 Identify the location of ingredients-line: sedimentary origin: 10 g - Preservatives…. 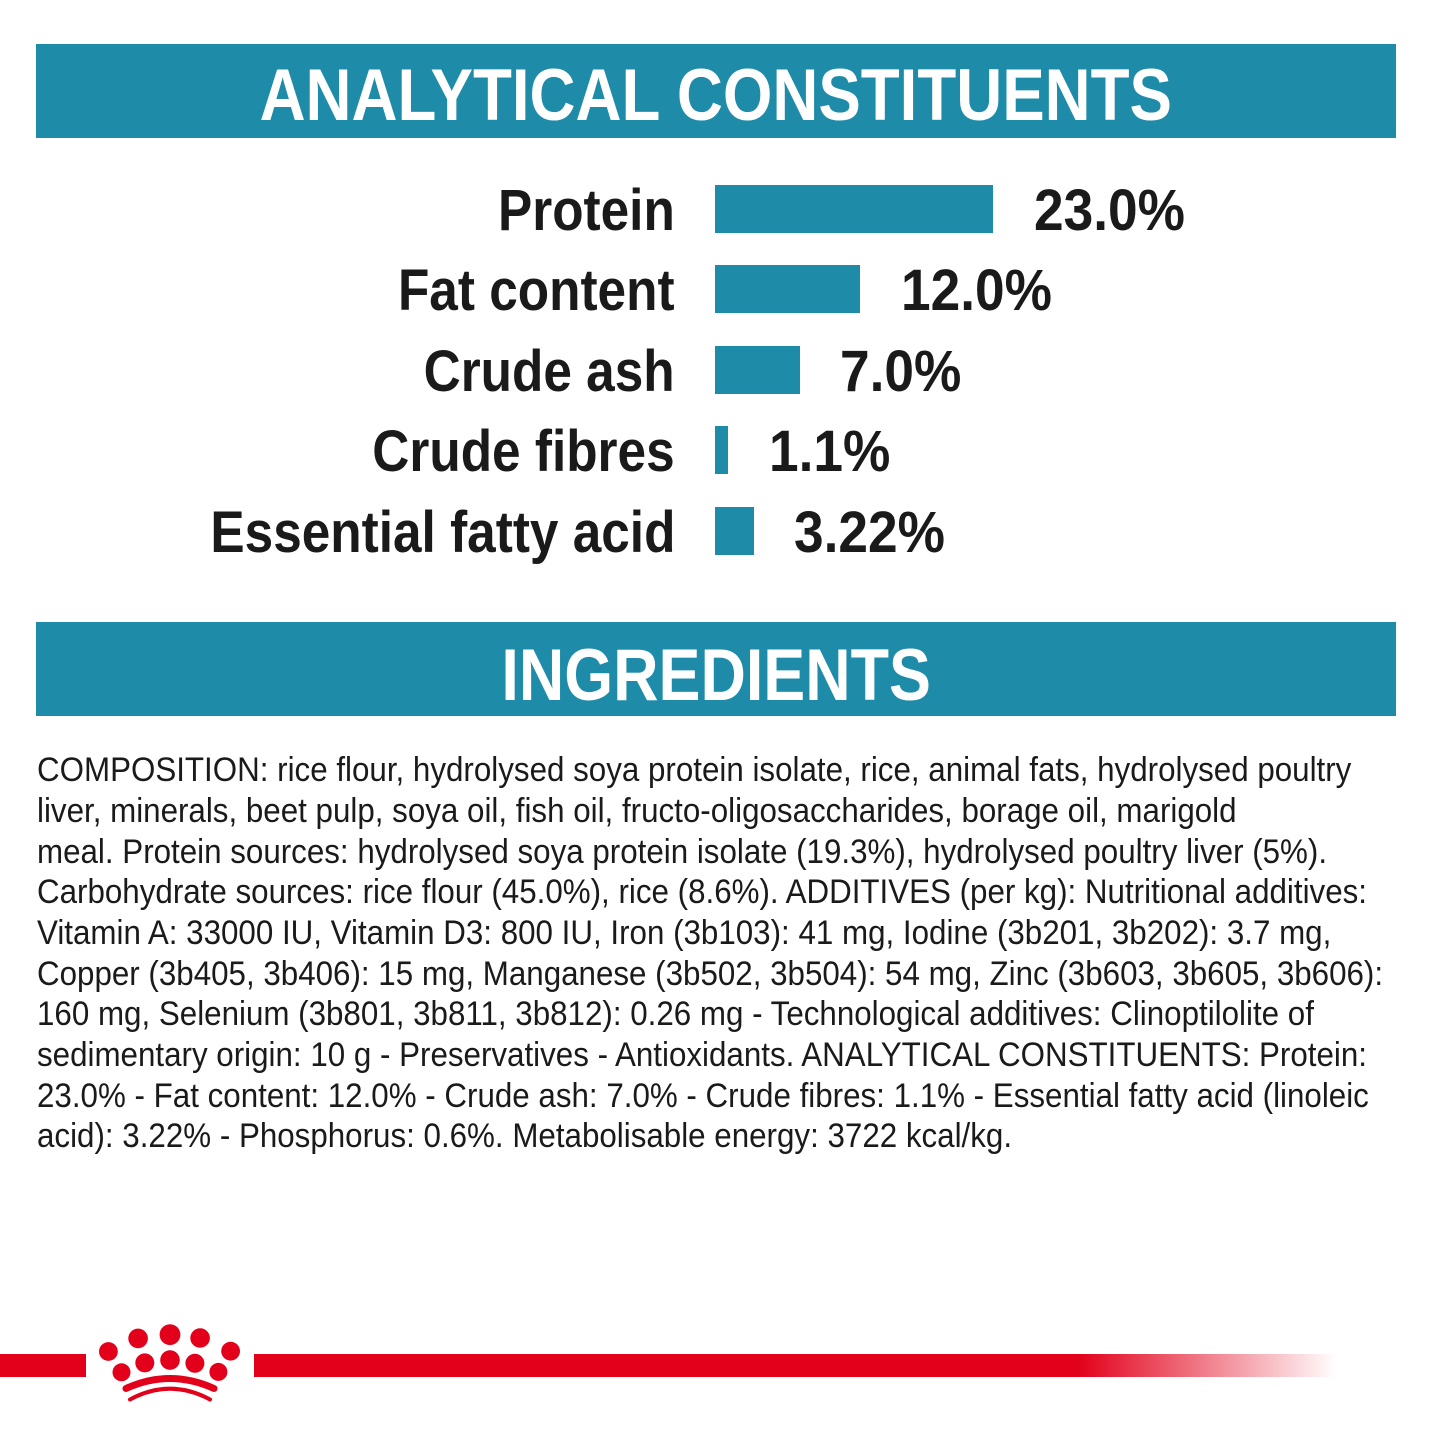
(702, 1055).